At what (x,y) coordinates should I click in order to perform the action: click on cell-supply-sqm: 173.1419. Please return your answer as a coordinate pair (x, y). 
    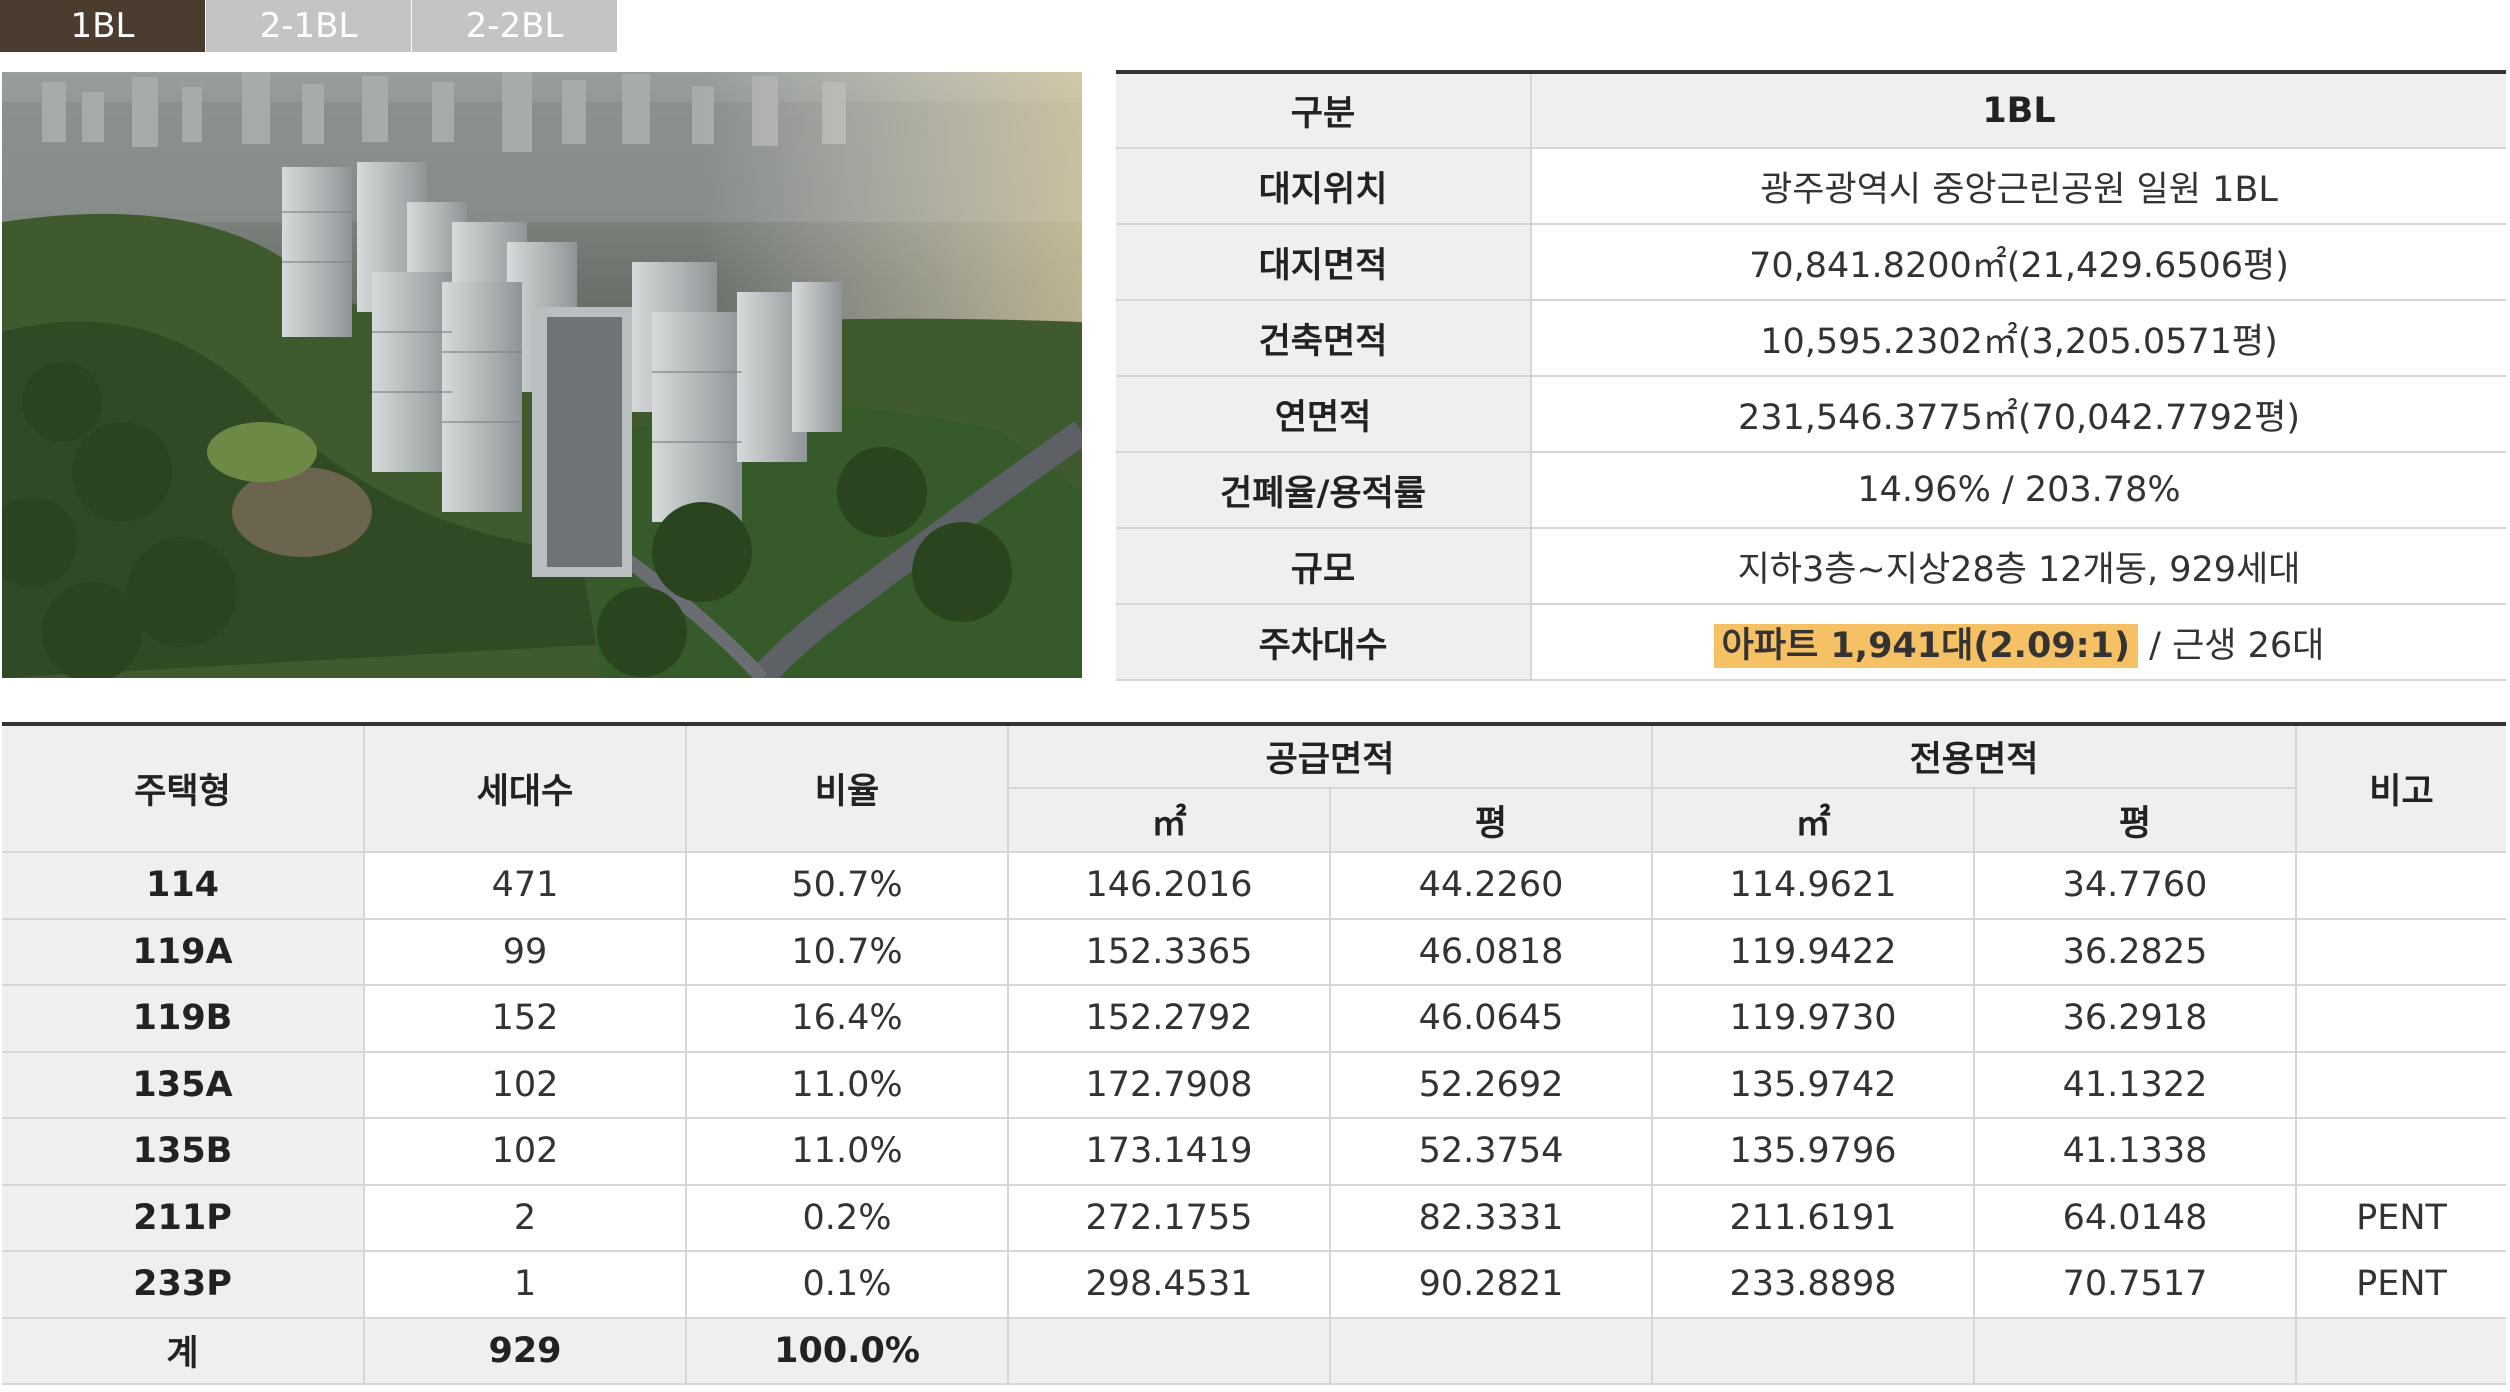
    Looking at the image, I should click on (1169, 1151).